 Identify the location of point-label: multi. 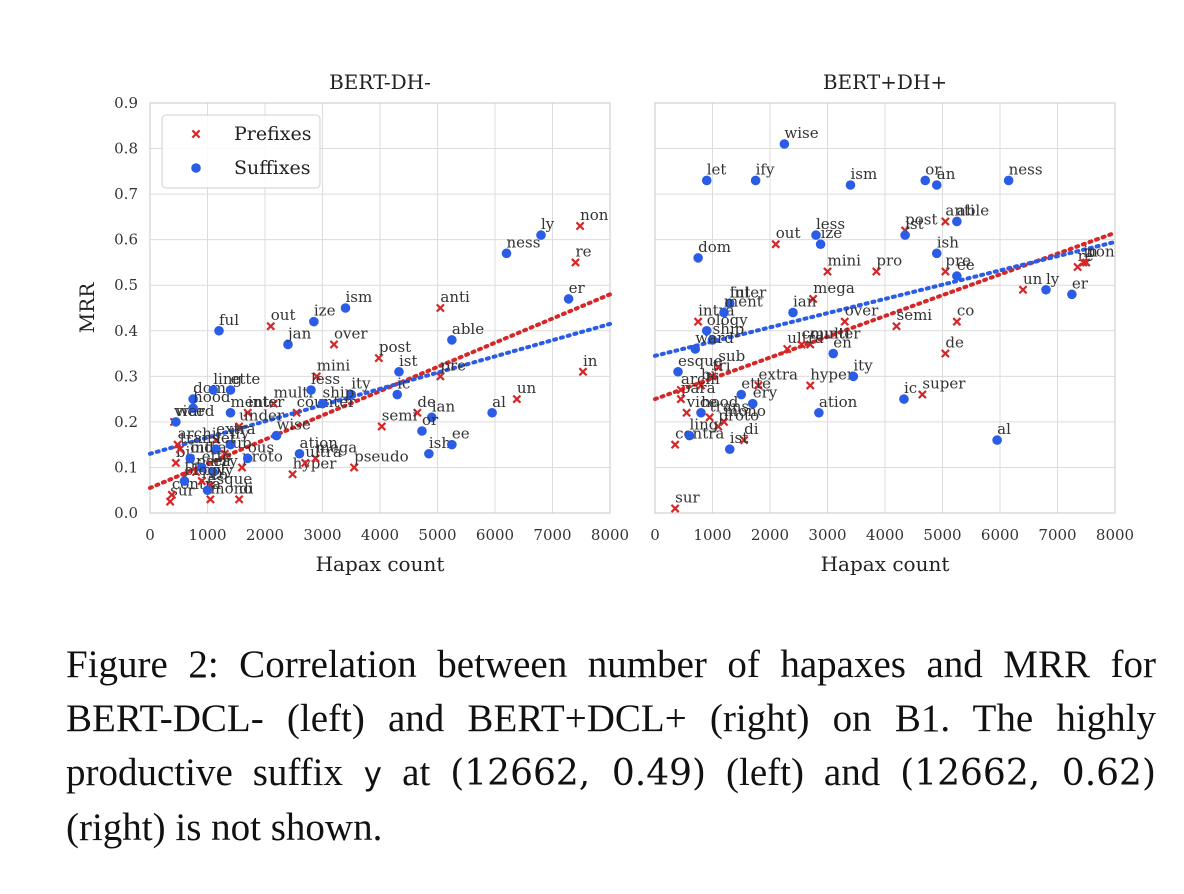
(294, 393).